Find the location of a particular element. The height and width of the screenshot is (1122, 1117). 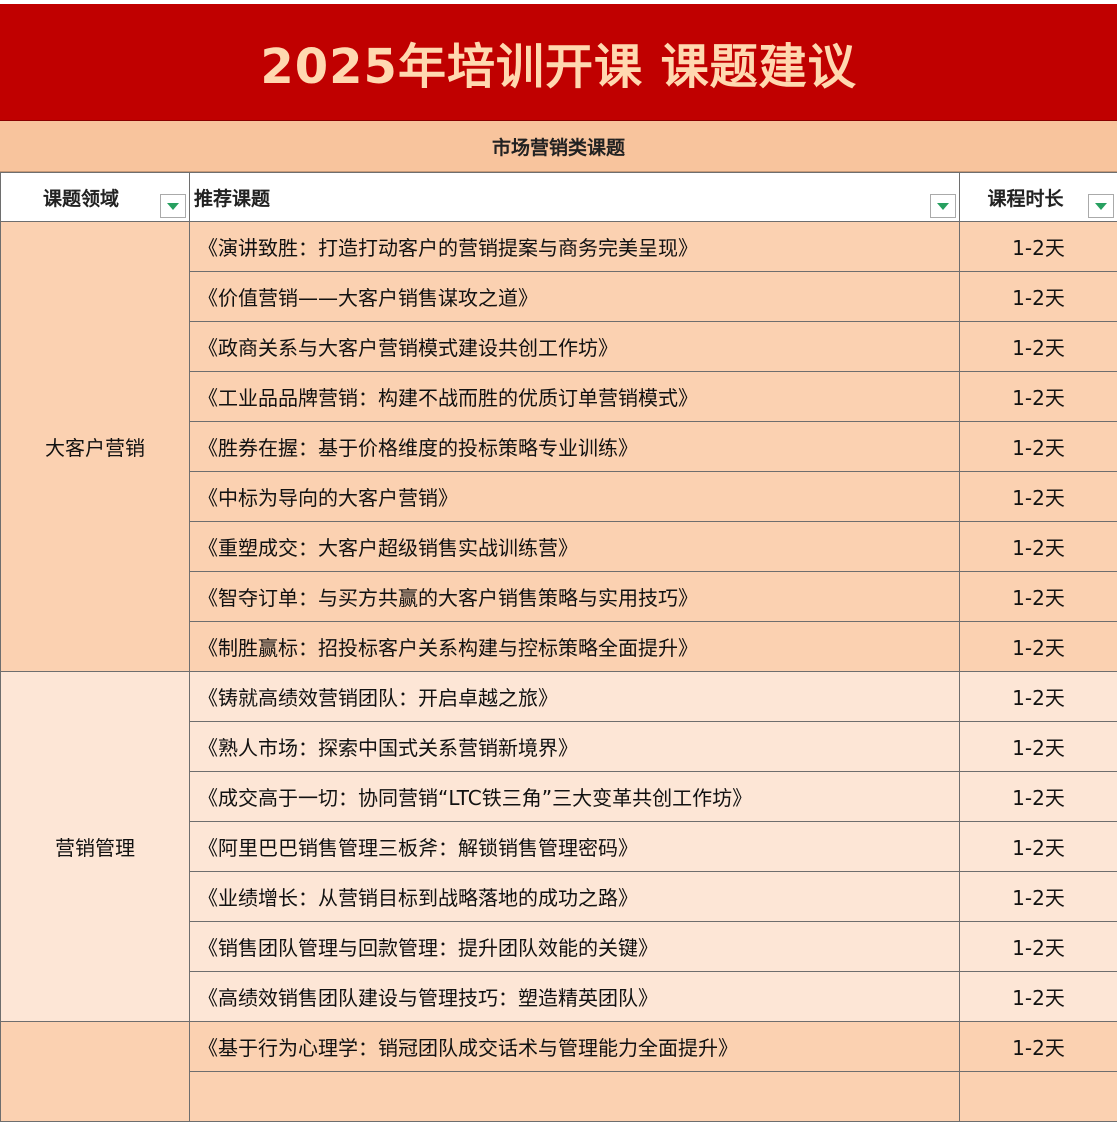

topic-cell: 《基于行为心理学：销冠团队成交话术与管理能力全面提升》 is located at coordinates (575, 1047).